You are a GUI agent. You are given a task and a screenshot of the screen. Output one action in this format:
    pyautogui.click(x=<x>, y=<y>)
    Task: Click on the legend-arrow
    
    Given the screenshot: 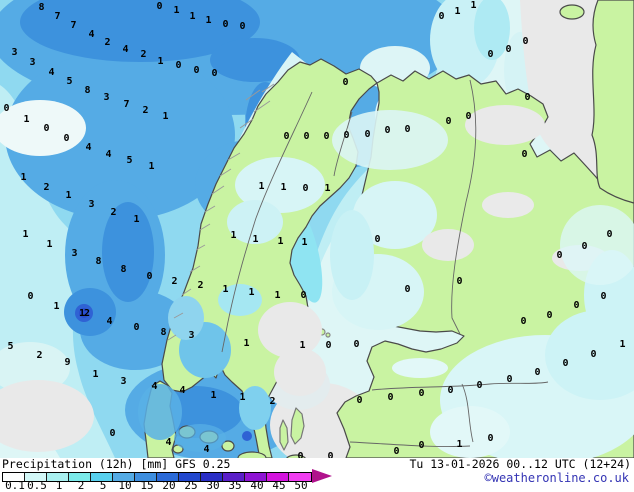 What is the action you would take?
    pyautogui.click(x=322, y=476)
    